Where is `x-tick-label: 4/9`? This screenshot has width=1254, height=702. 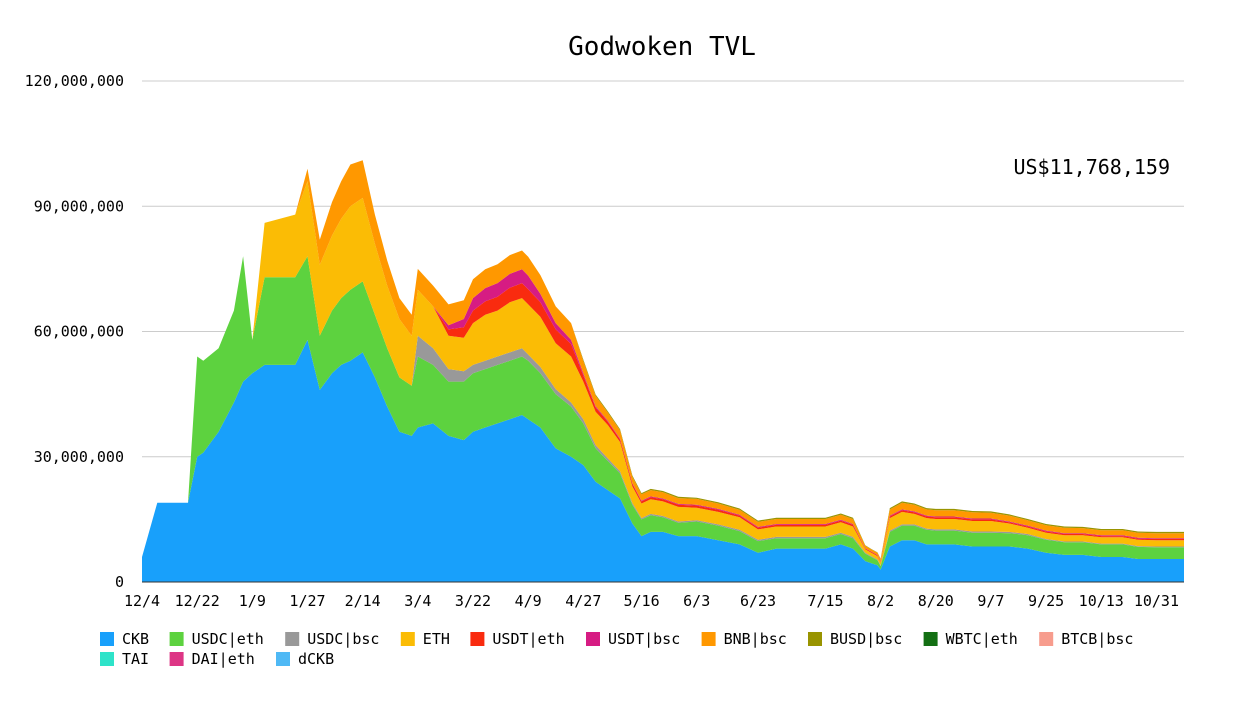 x-tick-label: 4/9 is located at coordinates (528, 601).